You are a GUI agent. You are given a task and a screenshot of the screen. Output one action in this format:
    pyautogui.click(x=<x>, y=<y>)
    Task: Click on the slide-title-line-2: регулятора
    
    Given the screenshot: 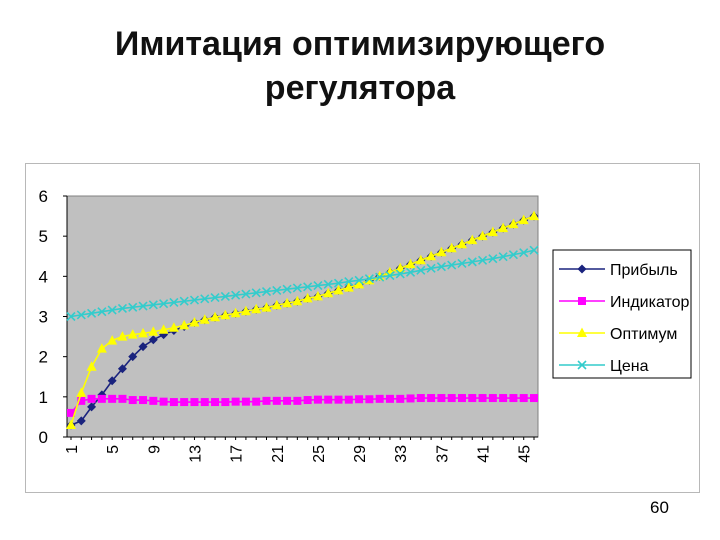 What is the action you would take?
    pyautogui.click(x=360, y=88)
    